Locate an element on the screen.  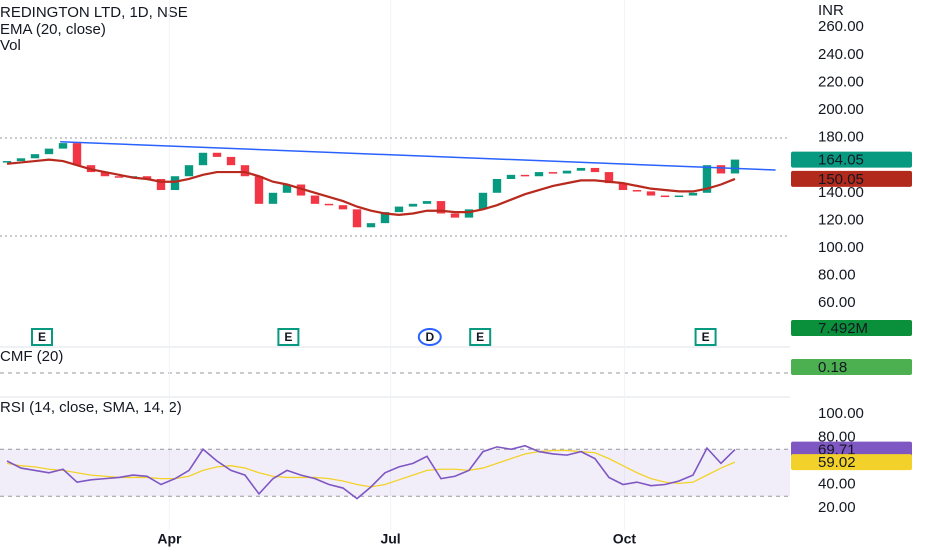
rsi-last-box is located at coordinates (851, 449).